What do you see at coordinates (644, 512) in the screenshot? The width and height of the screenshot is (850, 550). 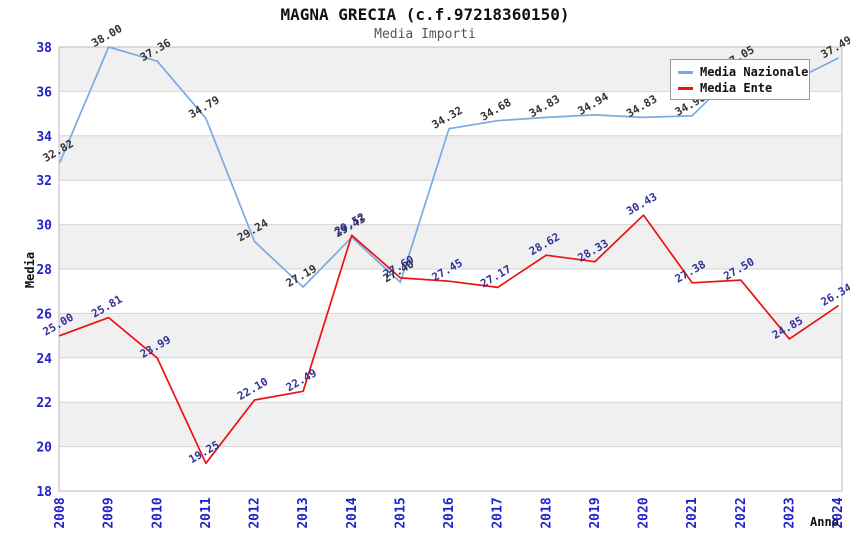 I see `x-tick-label: 2020` at bounding box center [644, 512].